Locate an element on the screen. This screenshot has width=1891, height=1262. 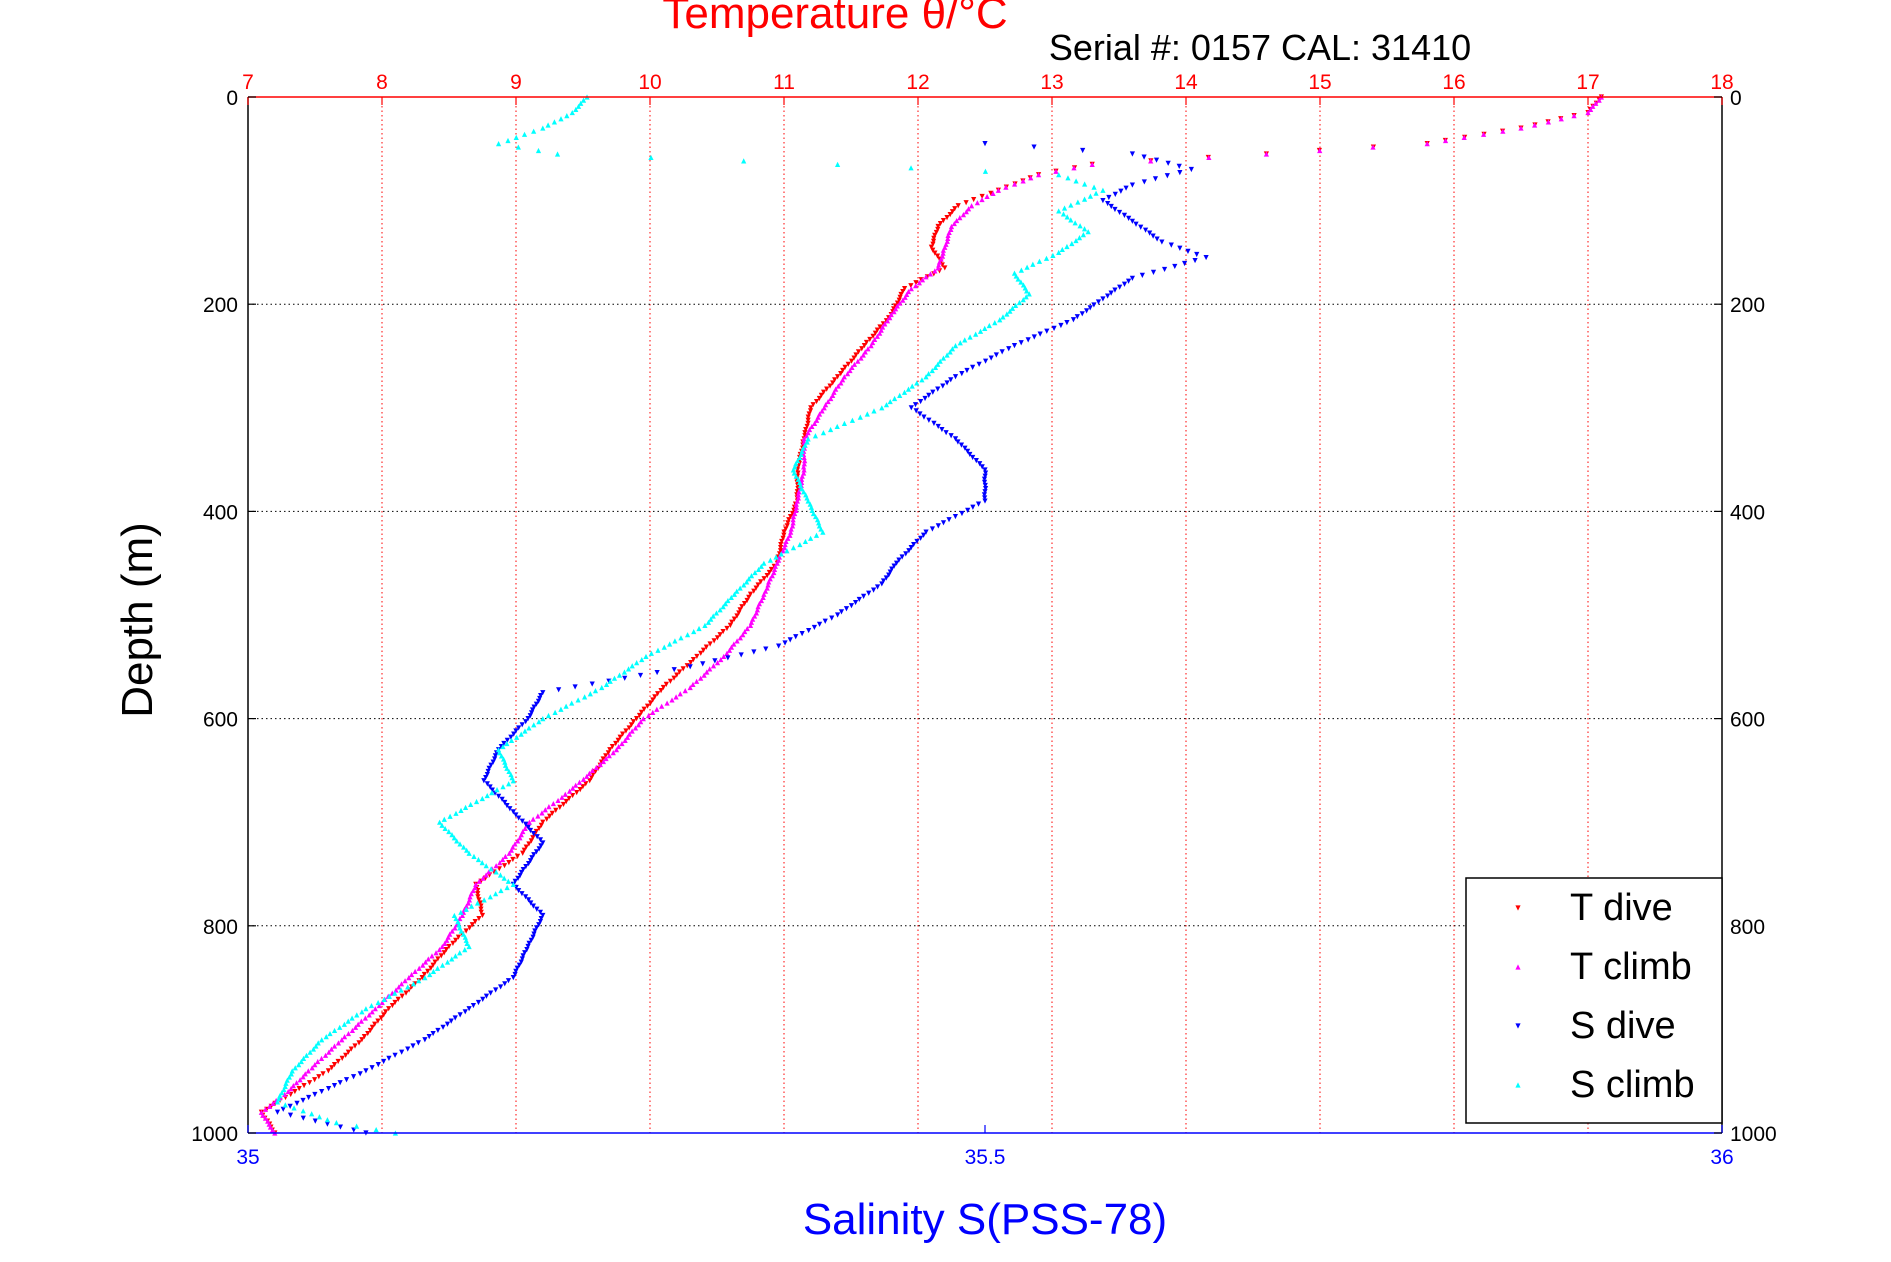
tick-label-depth-right: 800 is located at coordinates (1747, 927).